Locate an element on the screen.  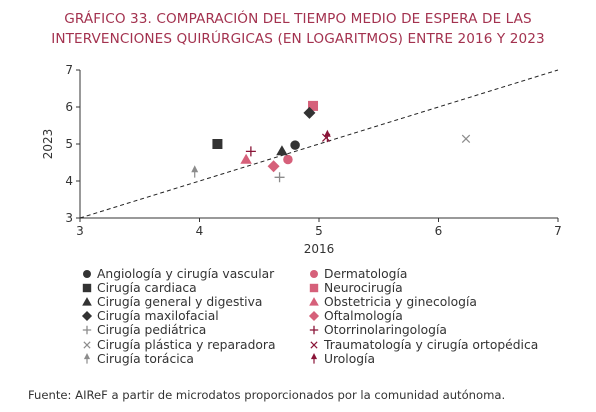
legend-label: Angiología y cirugía vascular is located at coordinates (186, 274).